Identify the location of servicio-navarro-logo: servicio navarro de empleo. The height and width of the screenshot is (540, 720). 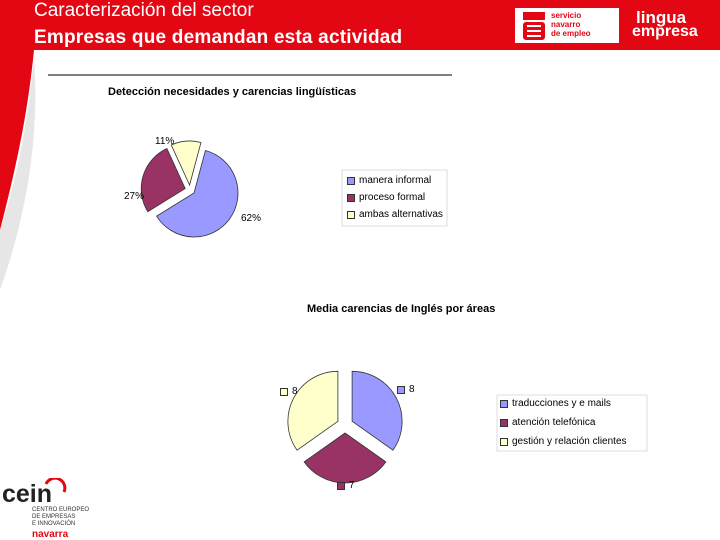
(567, 25).